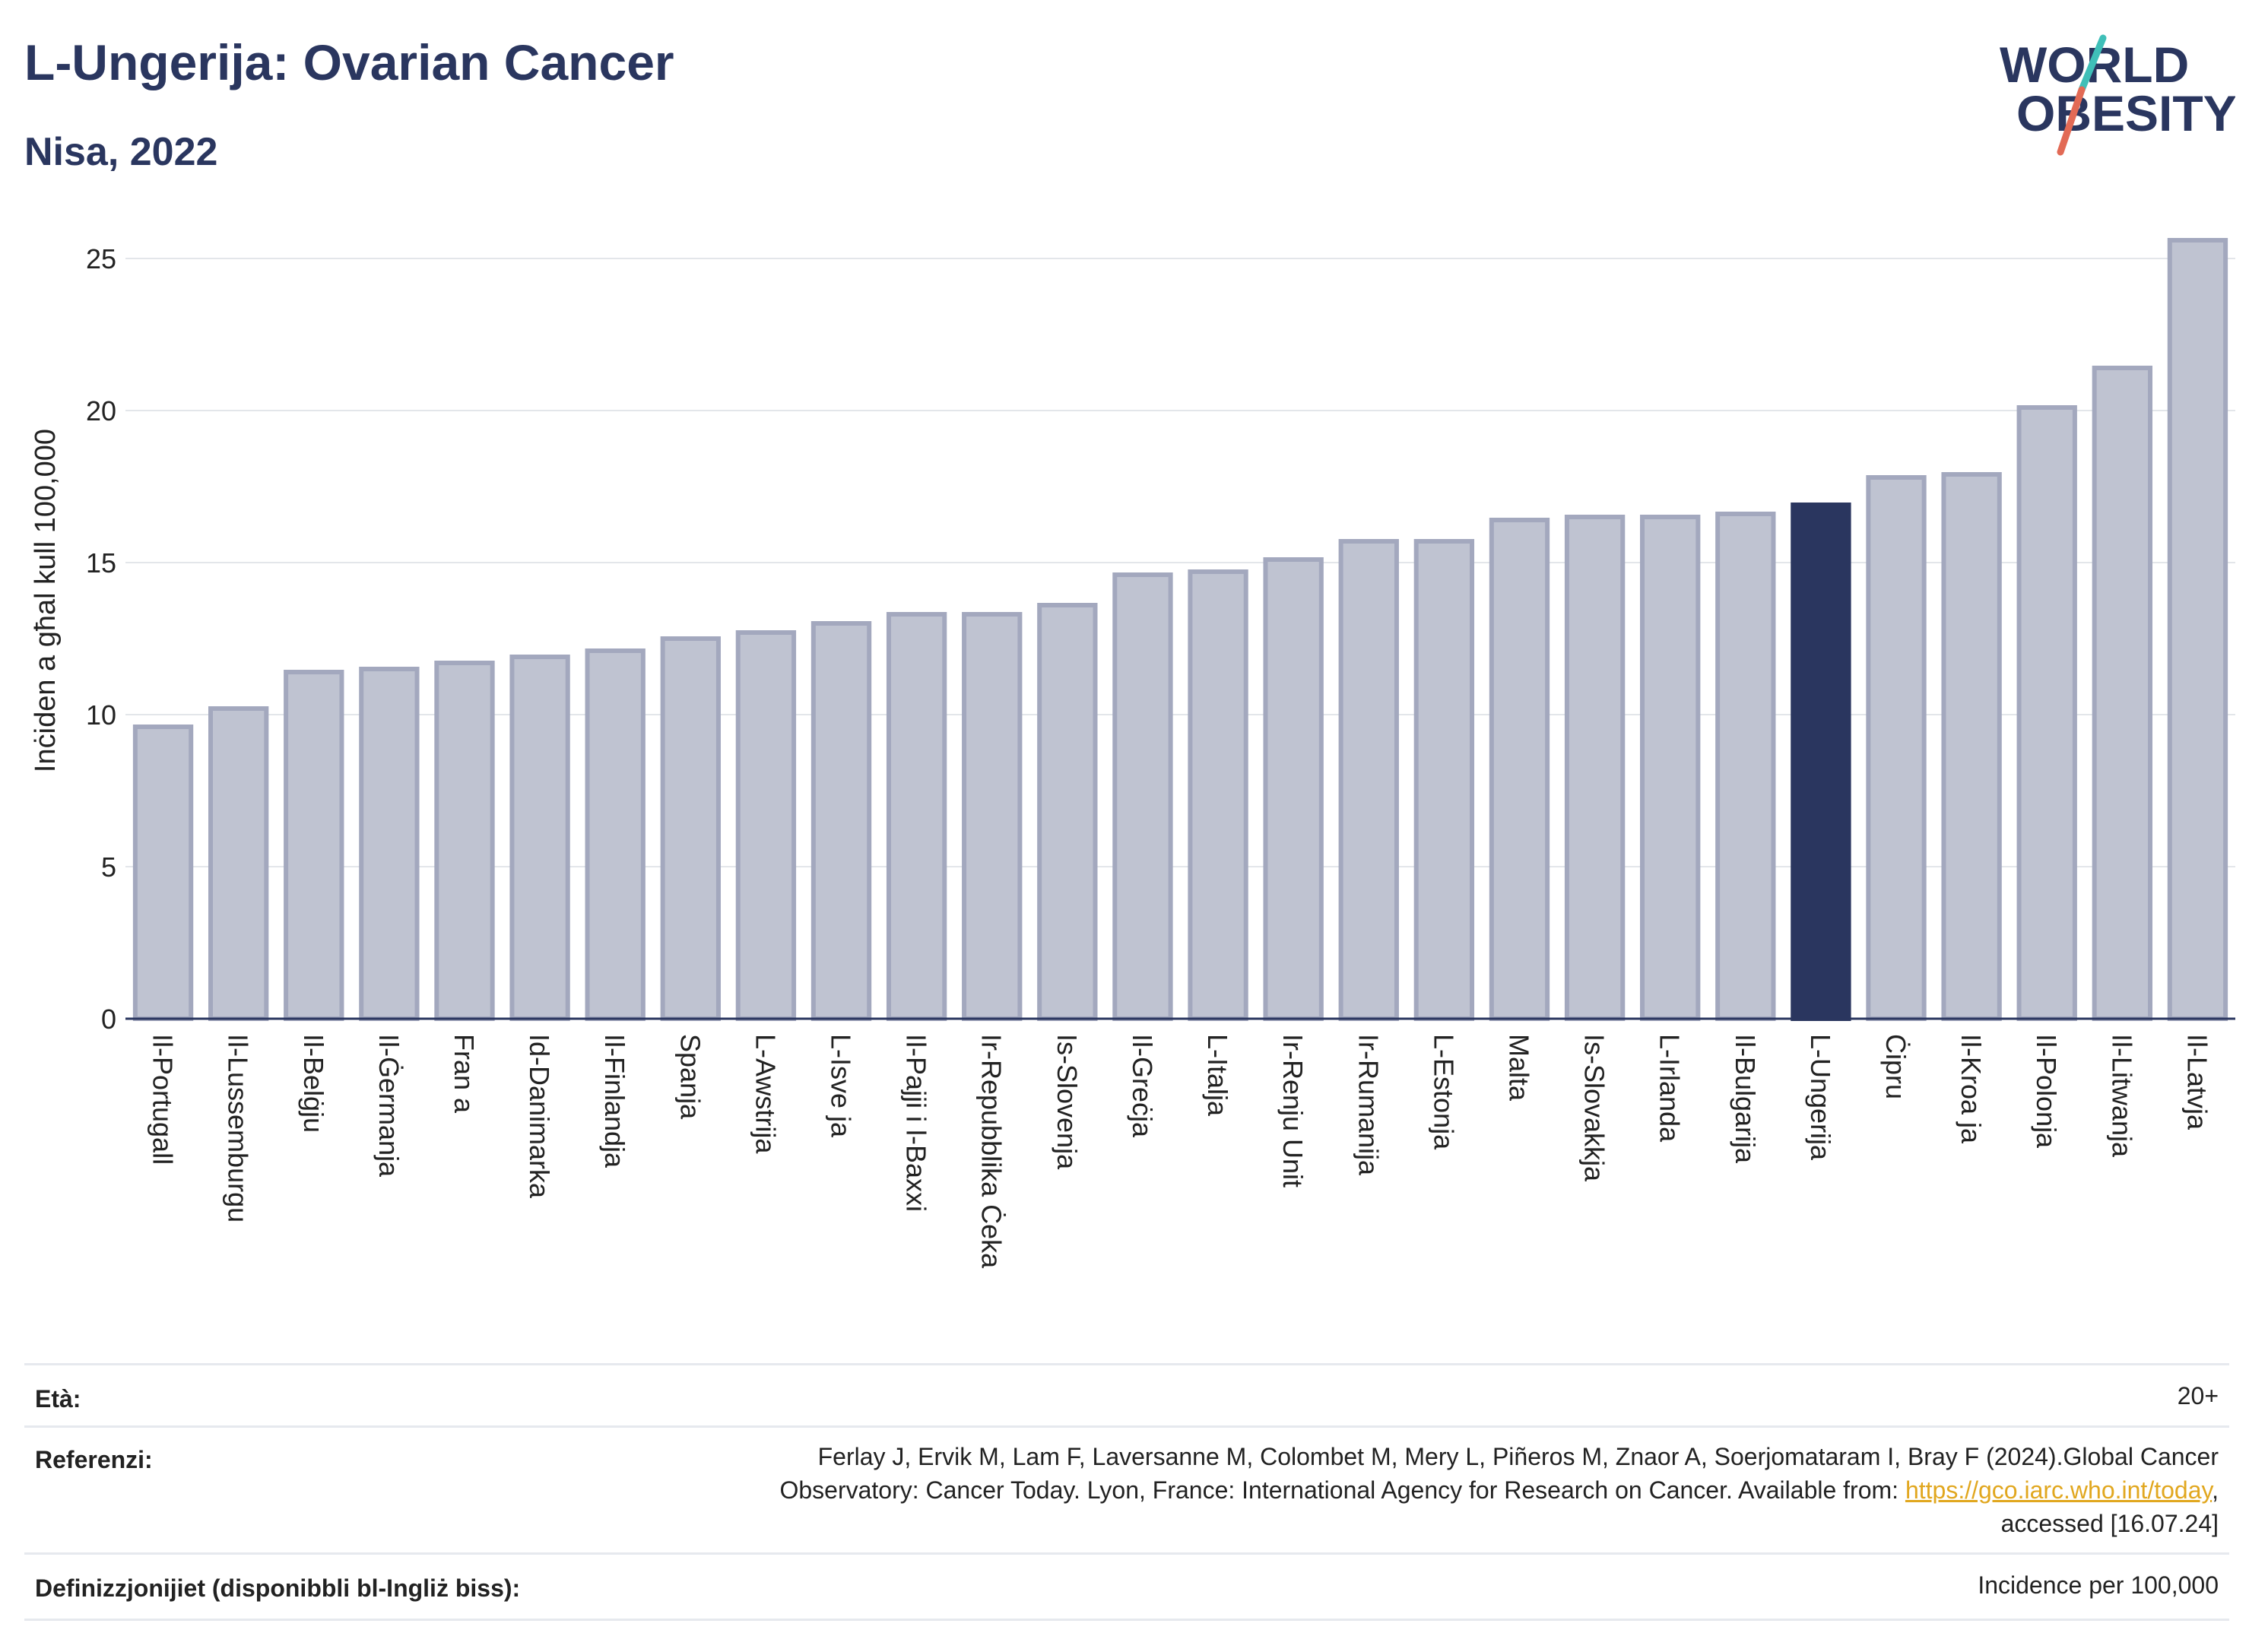 The height and width of the screenshot is (1652, 2249). Describe the element at coordinates (2098, 1585) in the screenshot. I see `definitions-value: Incidence per 100,000` at that location.